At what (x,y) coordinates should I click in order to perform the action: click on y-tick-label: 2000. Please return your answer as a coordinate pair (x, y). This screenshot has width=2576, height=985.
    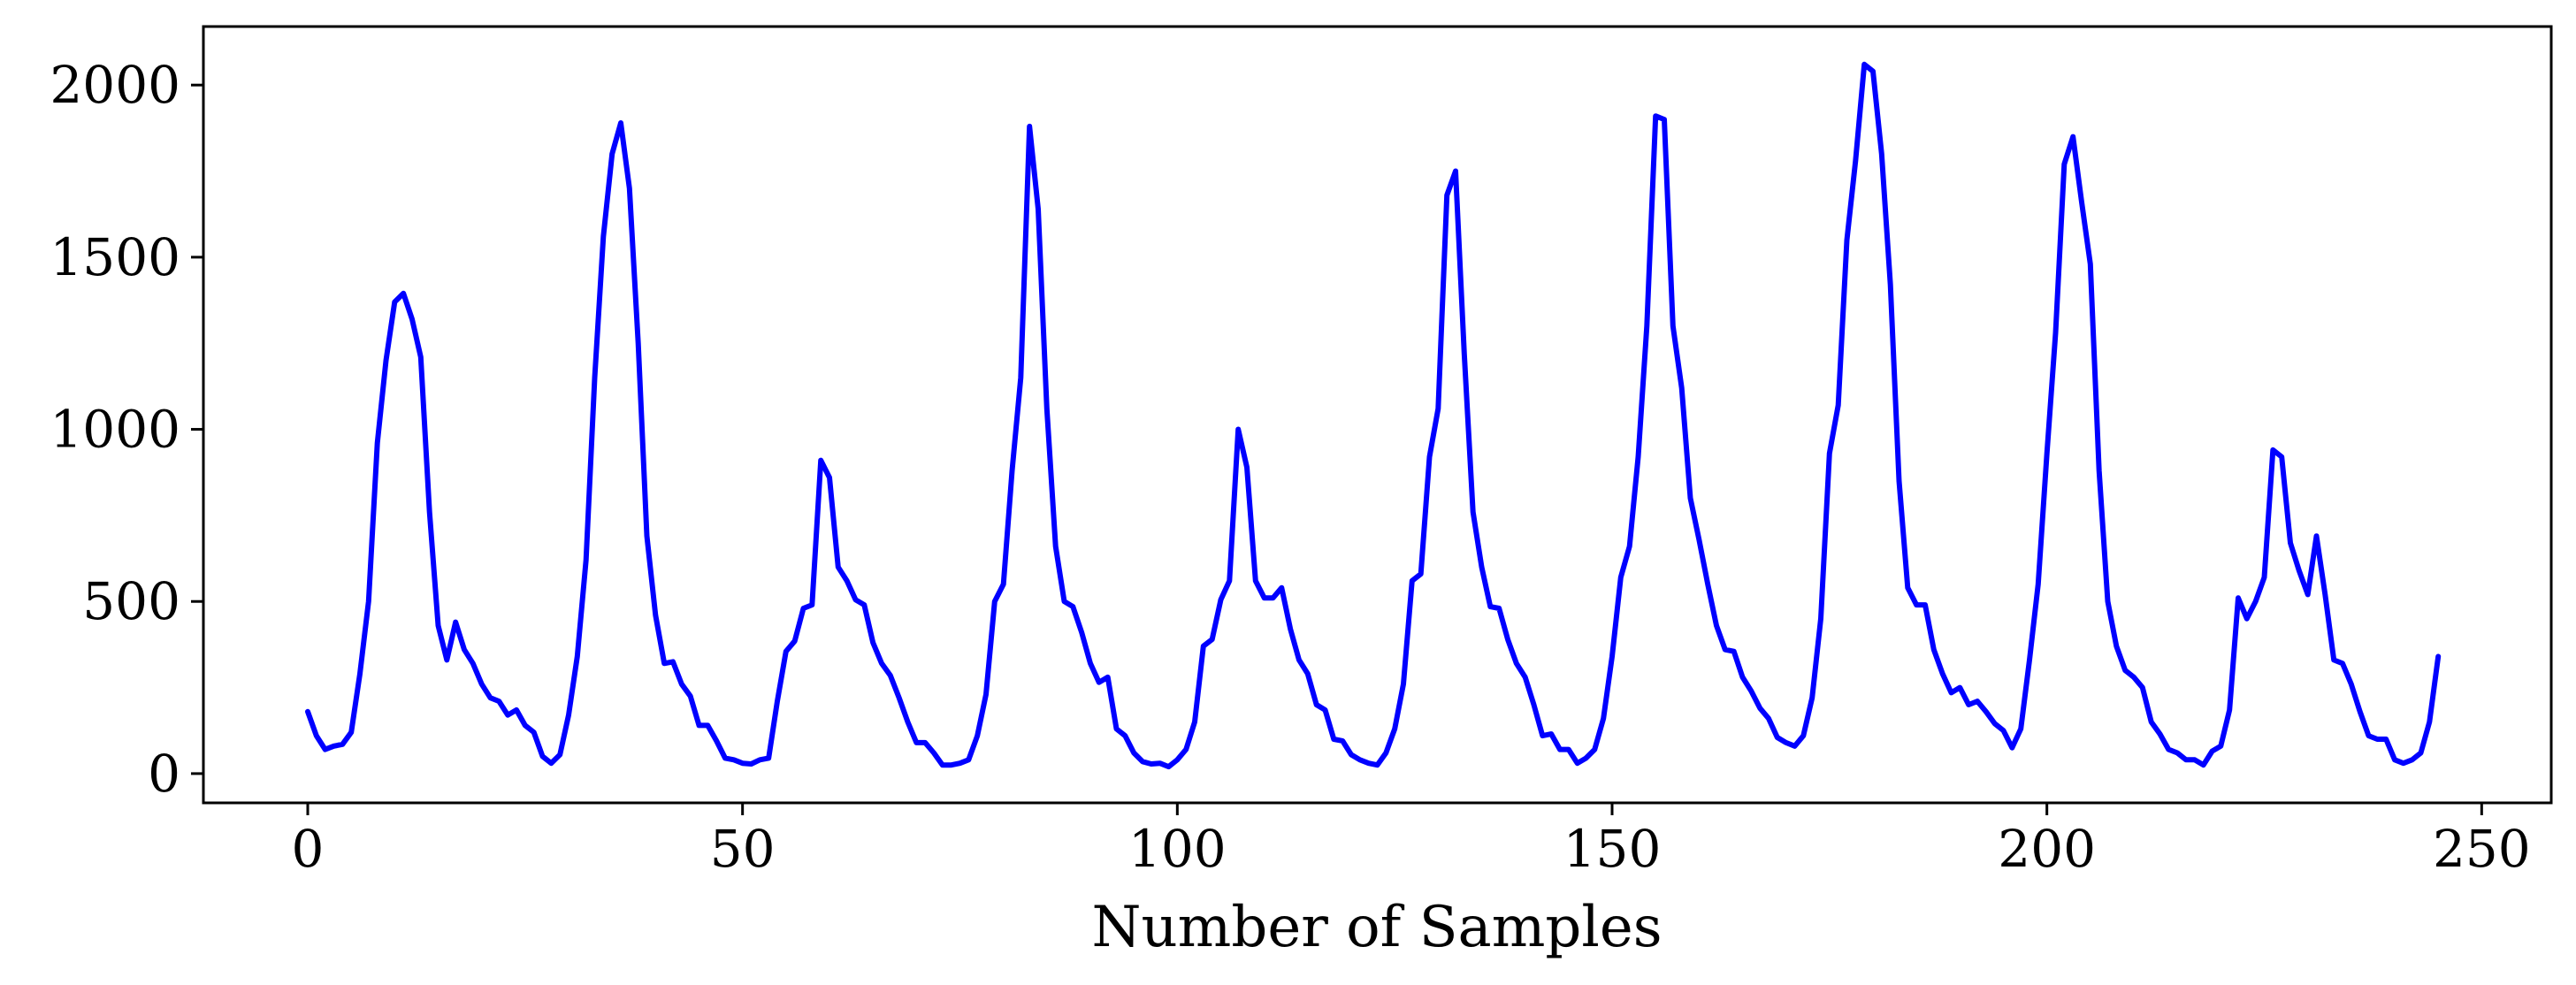
    Looking at the image, I should click on (115, 85).